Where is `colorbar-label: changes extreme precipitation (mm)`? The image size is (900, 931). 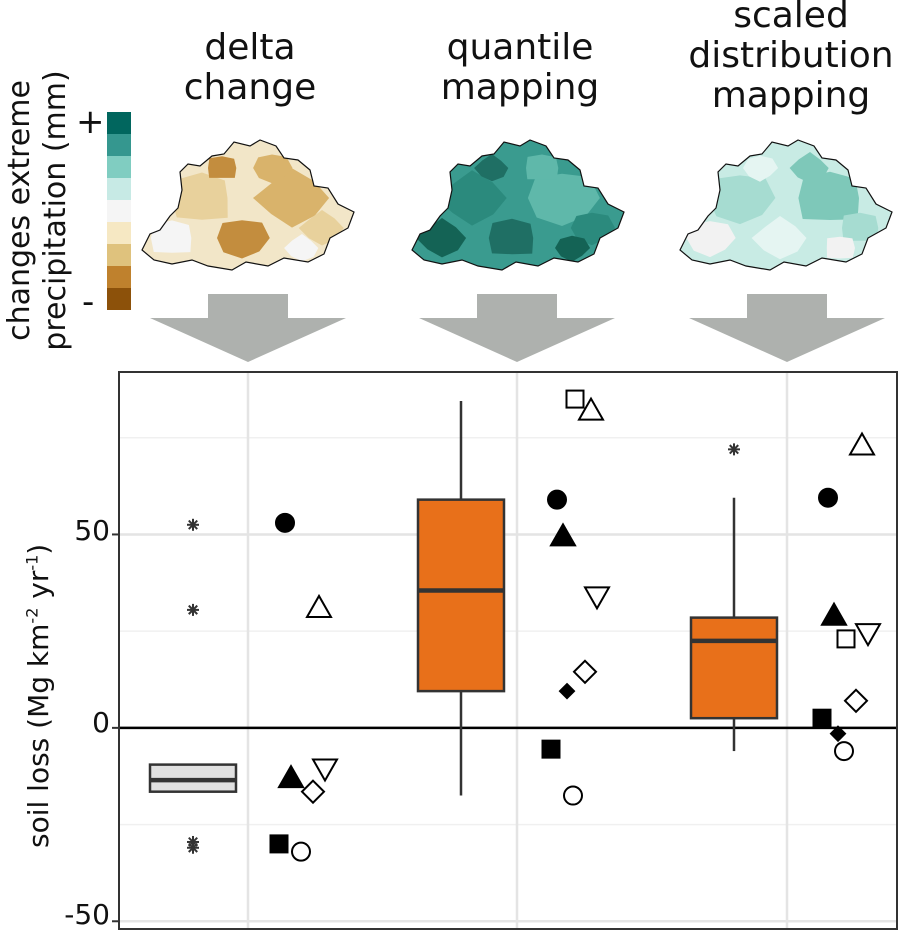
colorbar-label: changes extreme precipitation (mm) is located at coordinates (37, 210).